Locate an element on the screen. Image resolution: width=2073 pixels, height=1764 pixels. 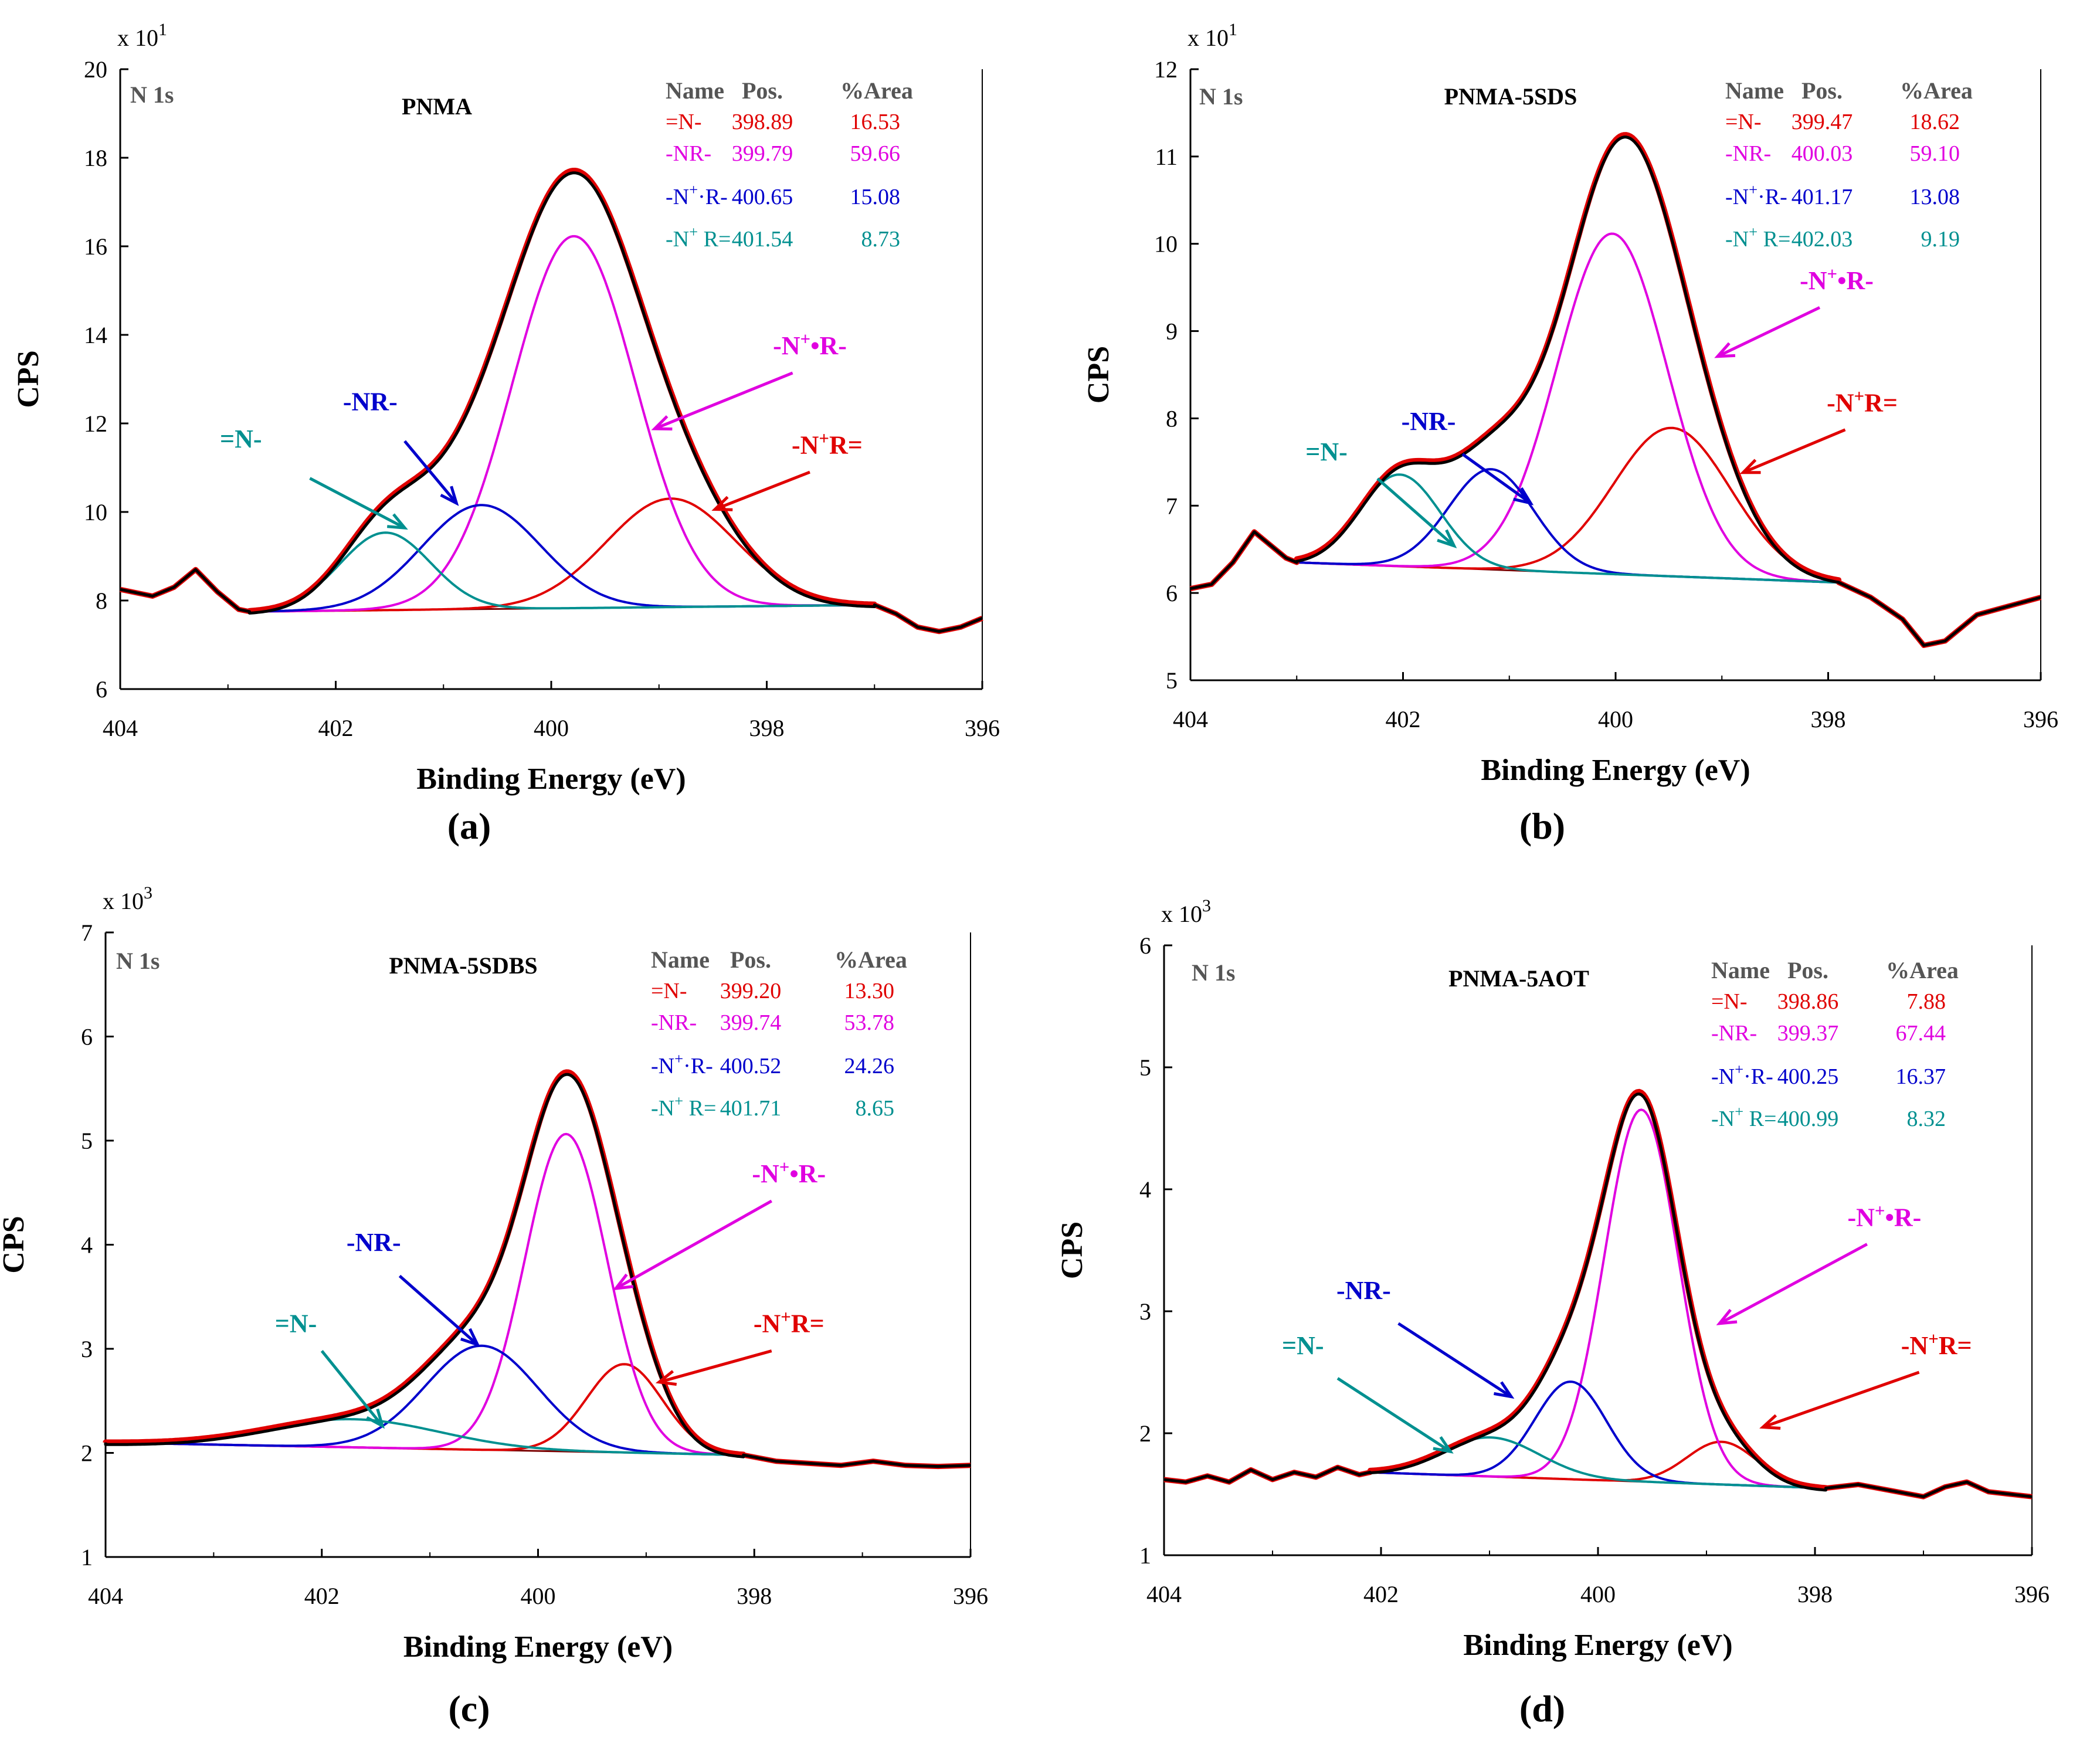
table-cell-pos: 399.20 is located at coordinates (751, 991).